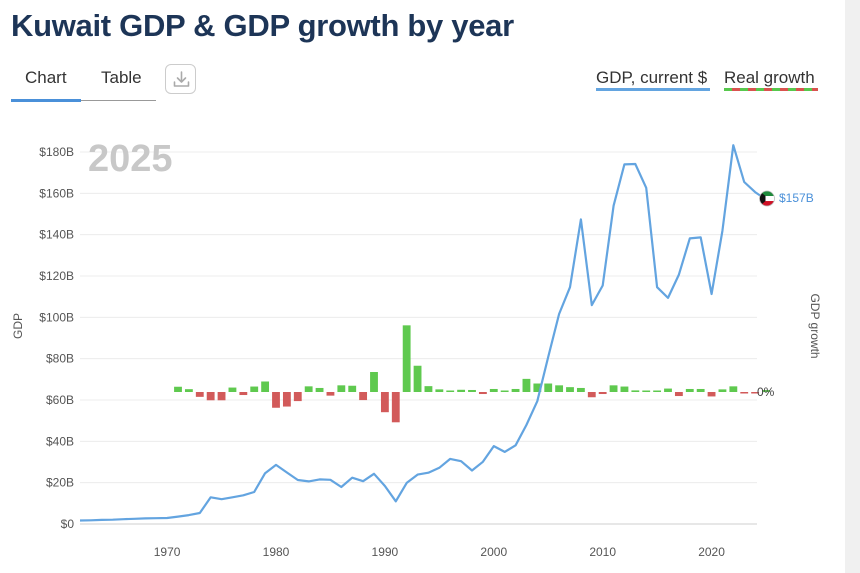  Describe the element at coordinates (56, 193) in the screenshot. I see `y-tick-label: $160B` at that location.